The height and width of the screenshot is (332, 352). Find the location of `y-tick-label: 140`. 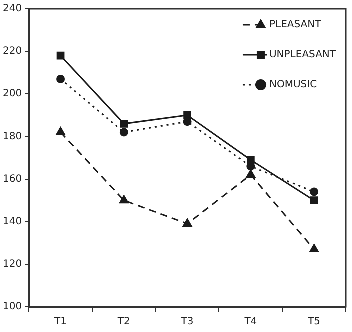

y-tick-label: 140 is located at coordinates (12, 222).